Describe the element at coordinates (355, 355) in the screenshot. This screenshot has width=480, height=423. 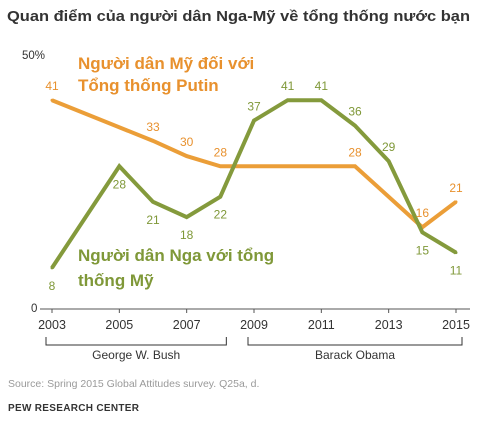
I see `period-label: Barack Obama` at that location.